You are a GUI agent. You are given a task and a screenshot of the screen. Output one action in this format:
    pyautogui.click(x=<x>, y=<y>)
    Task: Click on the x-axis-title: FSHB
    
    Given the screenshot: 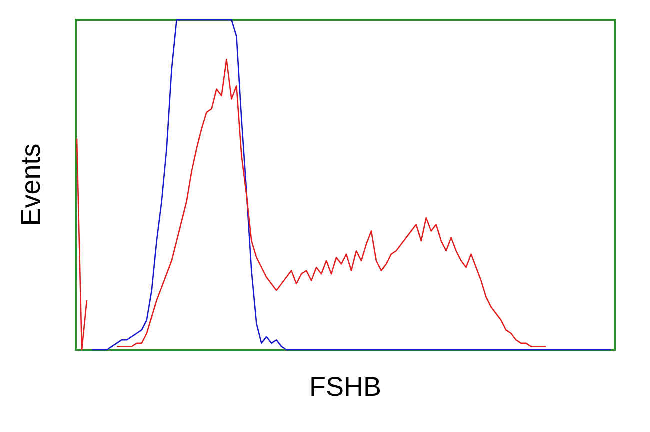 What is the action you would take?
    pyautogui.click(x=345, y=387)
    